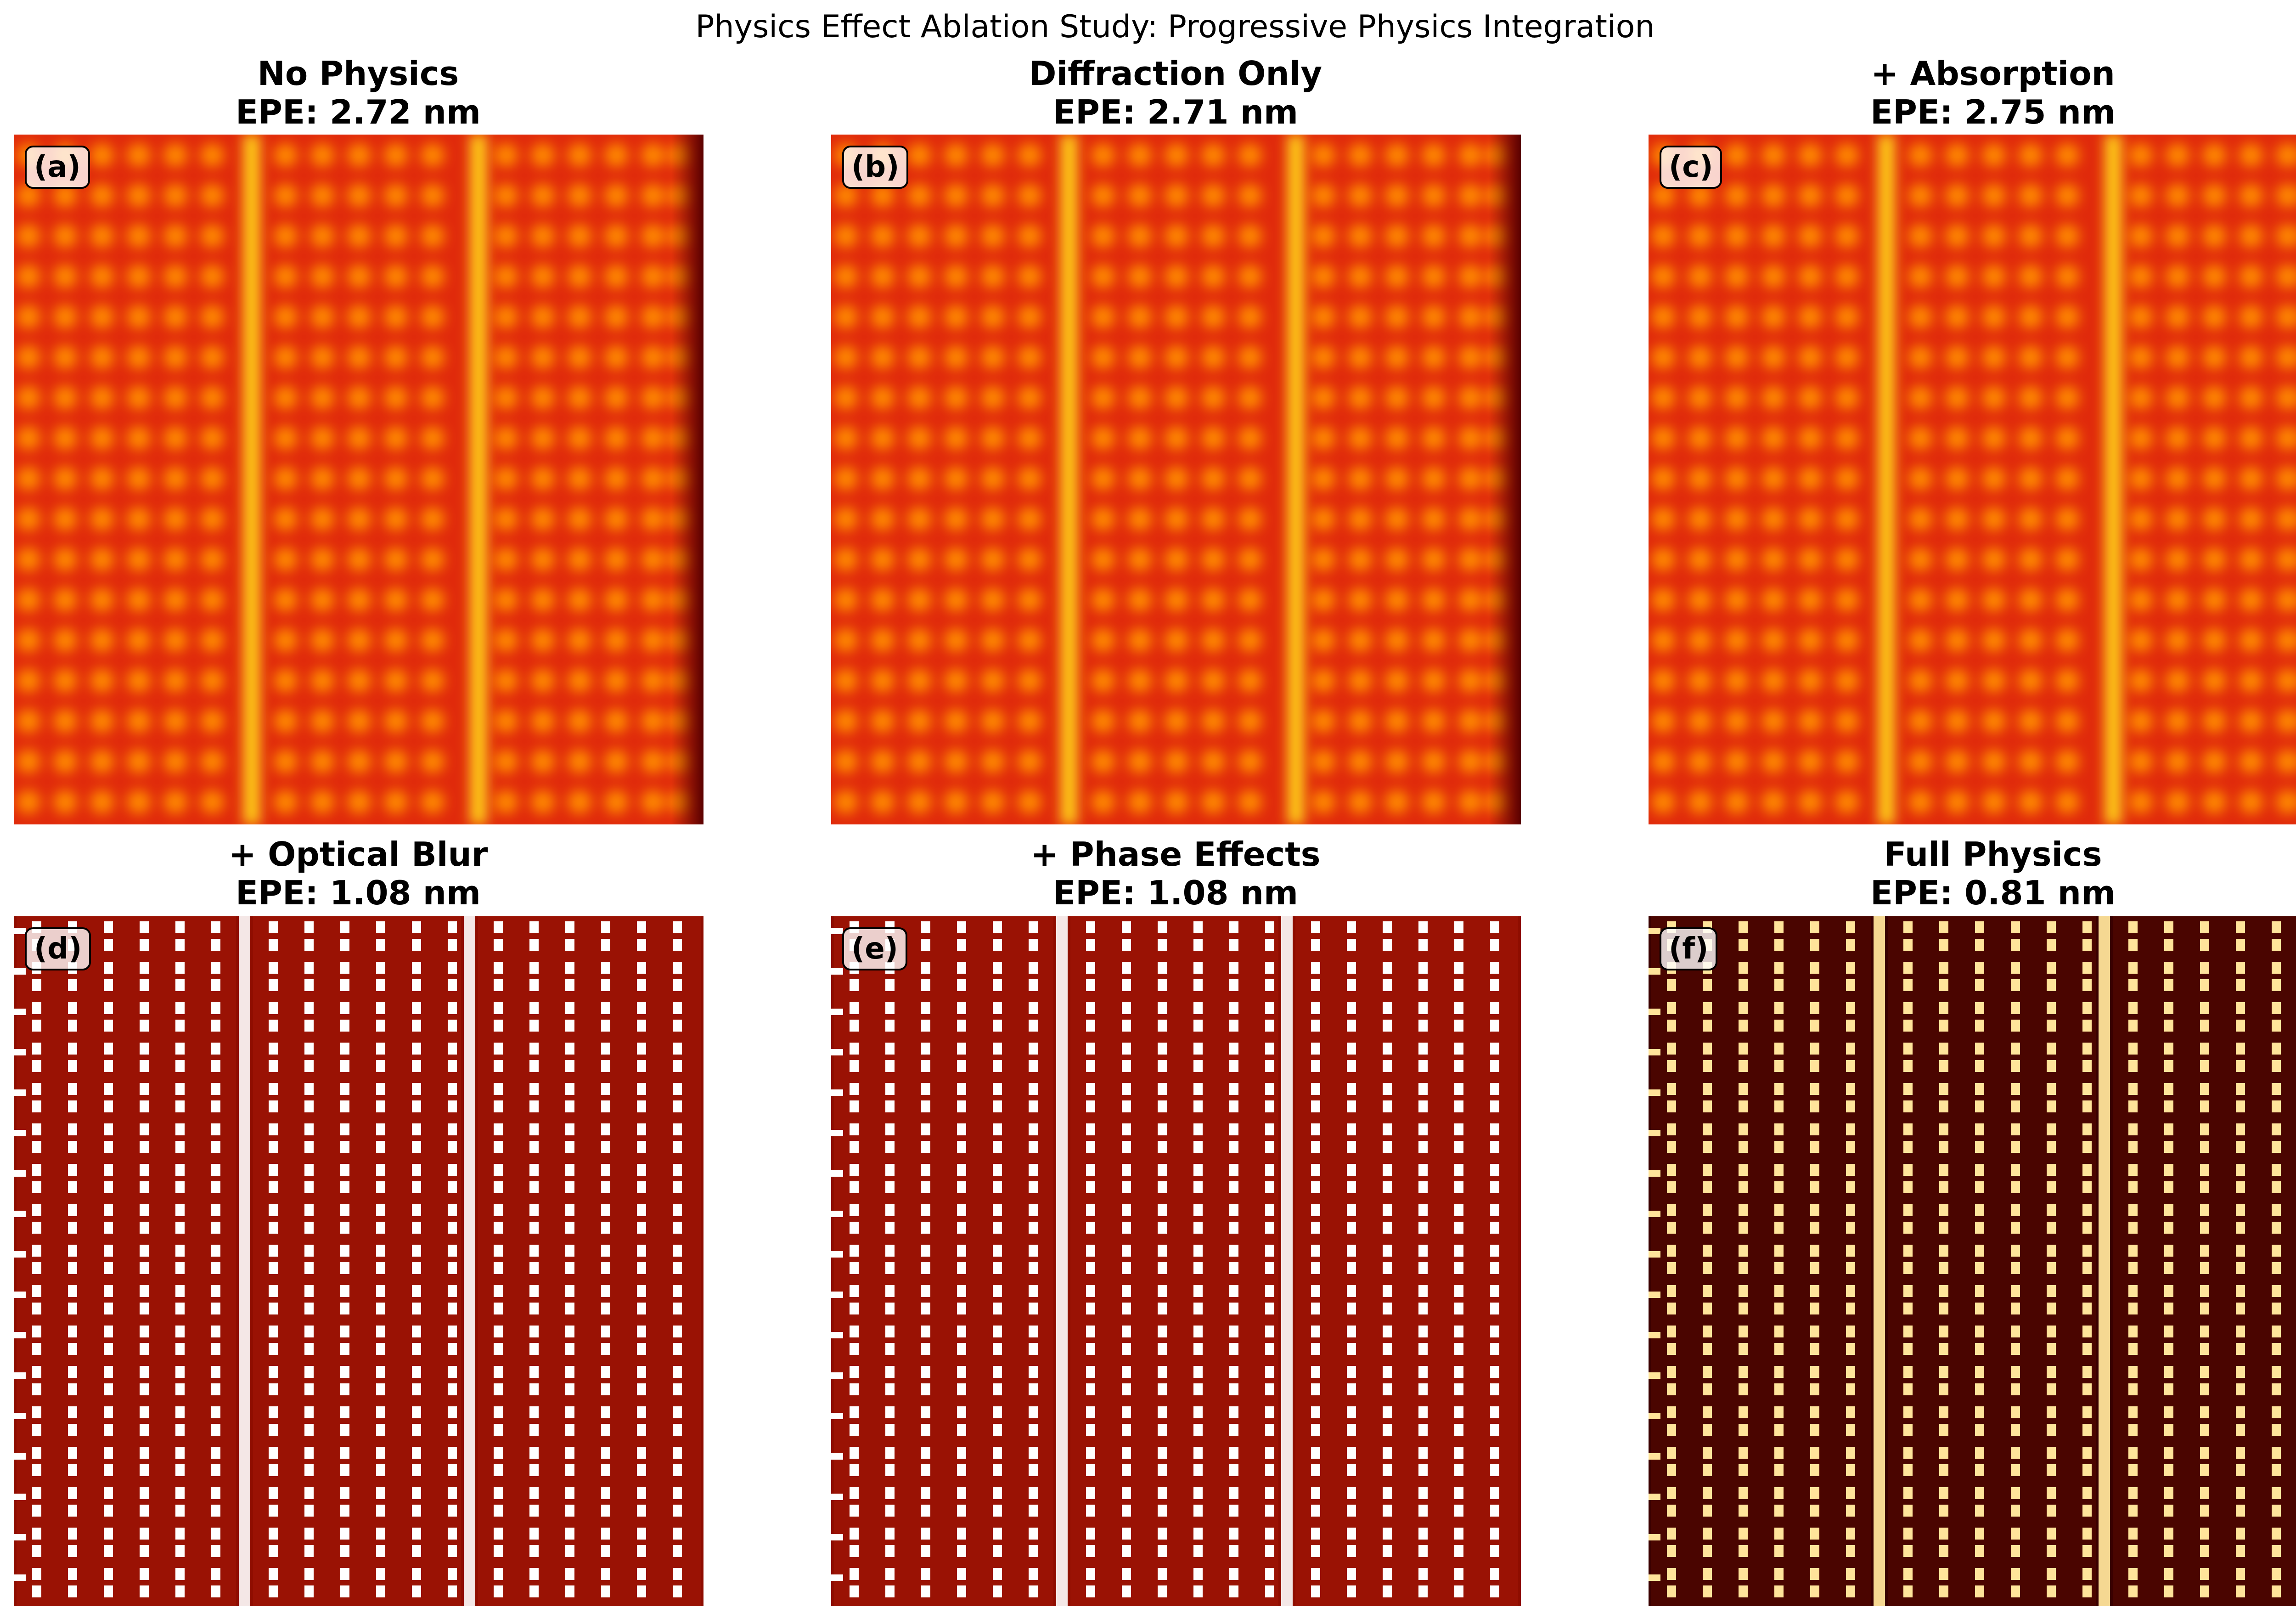 Image resolution: width=2296 pixels, height=1619 pixels. What do you see at coordinates (58, 948) in the screenshot?
I see `panel-d-label: (d)` at bounding box center [58, 948].